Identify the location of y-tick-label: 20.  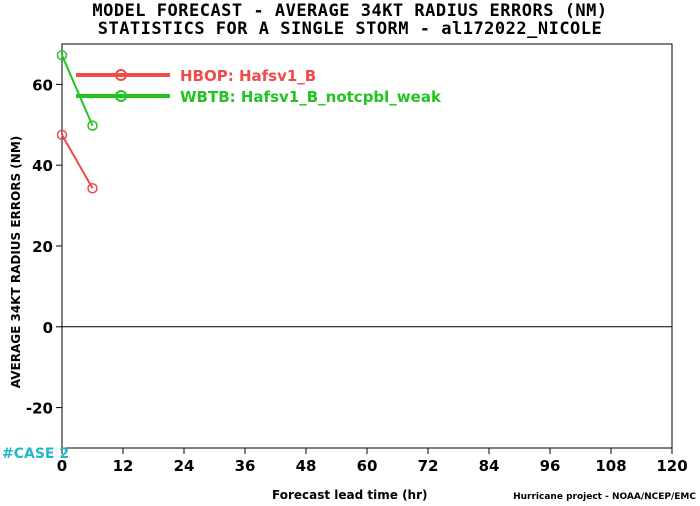
(42, 247).